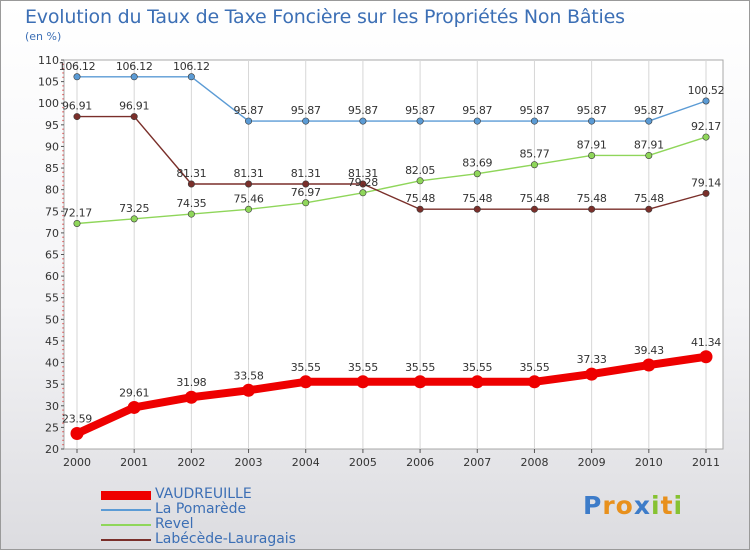 The width and height of the screenshot is (750, 550). Describe the element at coordinates (52, 211) in the screenshot. I see `y-tick-label: 75` at that location.